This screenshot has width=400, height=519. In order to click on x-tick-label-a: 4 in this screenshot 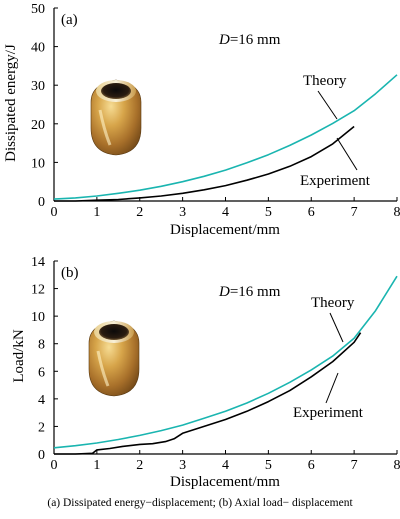, I will do `click(225, 212)`.